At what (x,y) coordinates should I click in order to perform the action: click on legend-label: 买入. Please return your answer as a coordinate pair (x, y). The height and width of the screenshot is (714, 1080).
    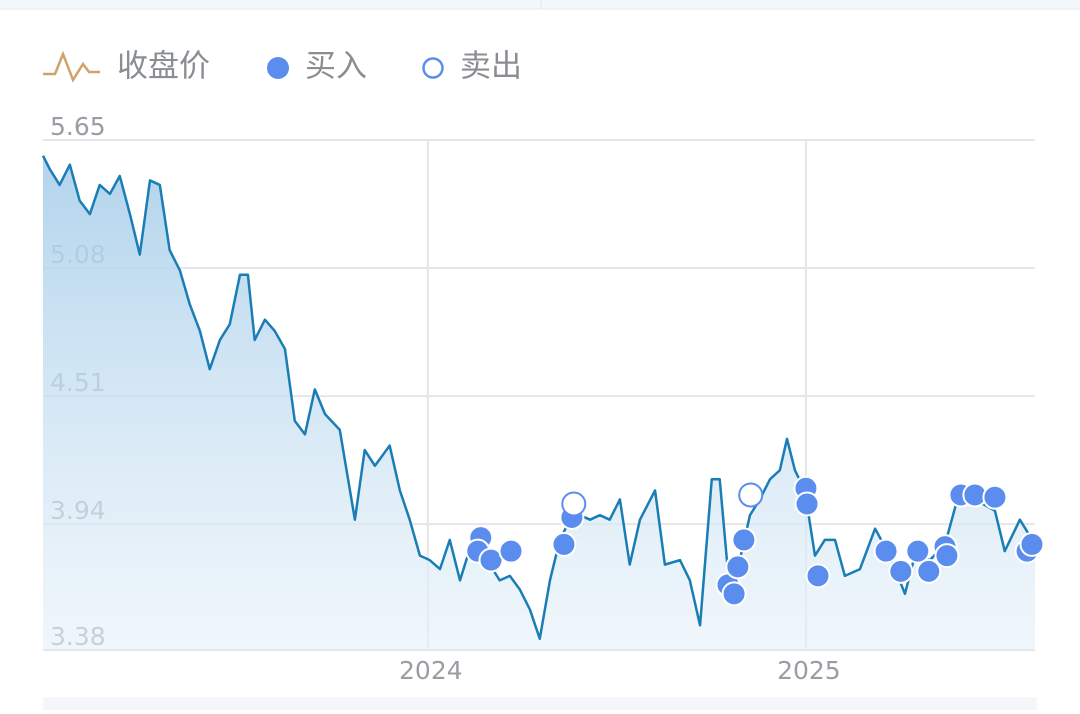
    Looking at the image, I should click on (336, 67).